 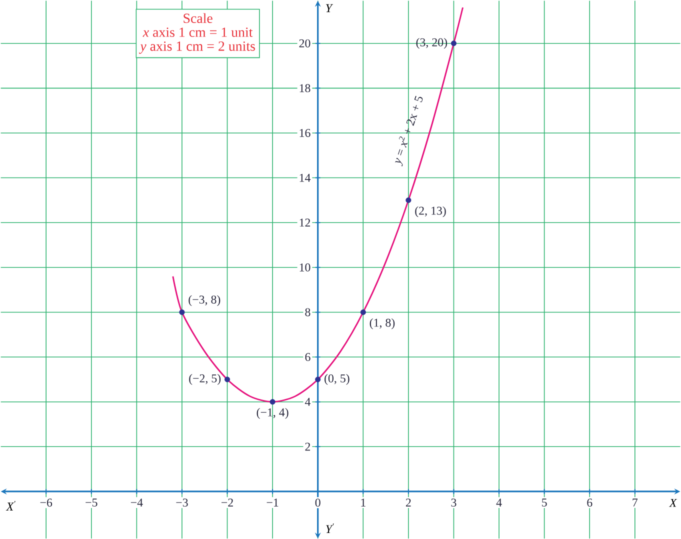 What do you see at coordinates (673, 502) in the screenshot?
I see `x-axis-title: X` at bounding box center [673, 502].